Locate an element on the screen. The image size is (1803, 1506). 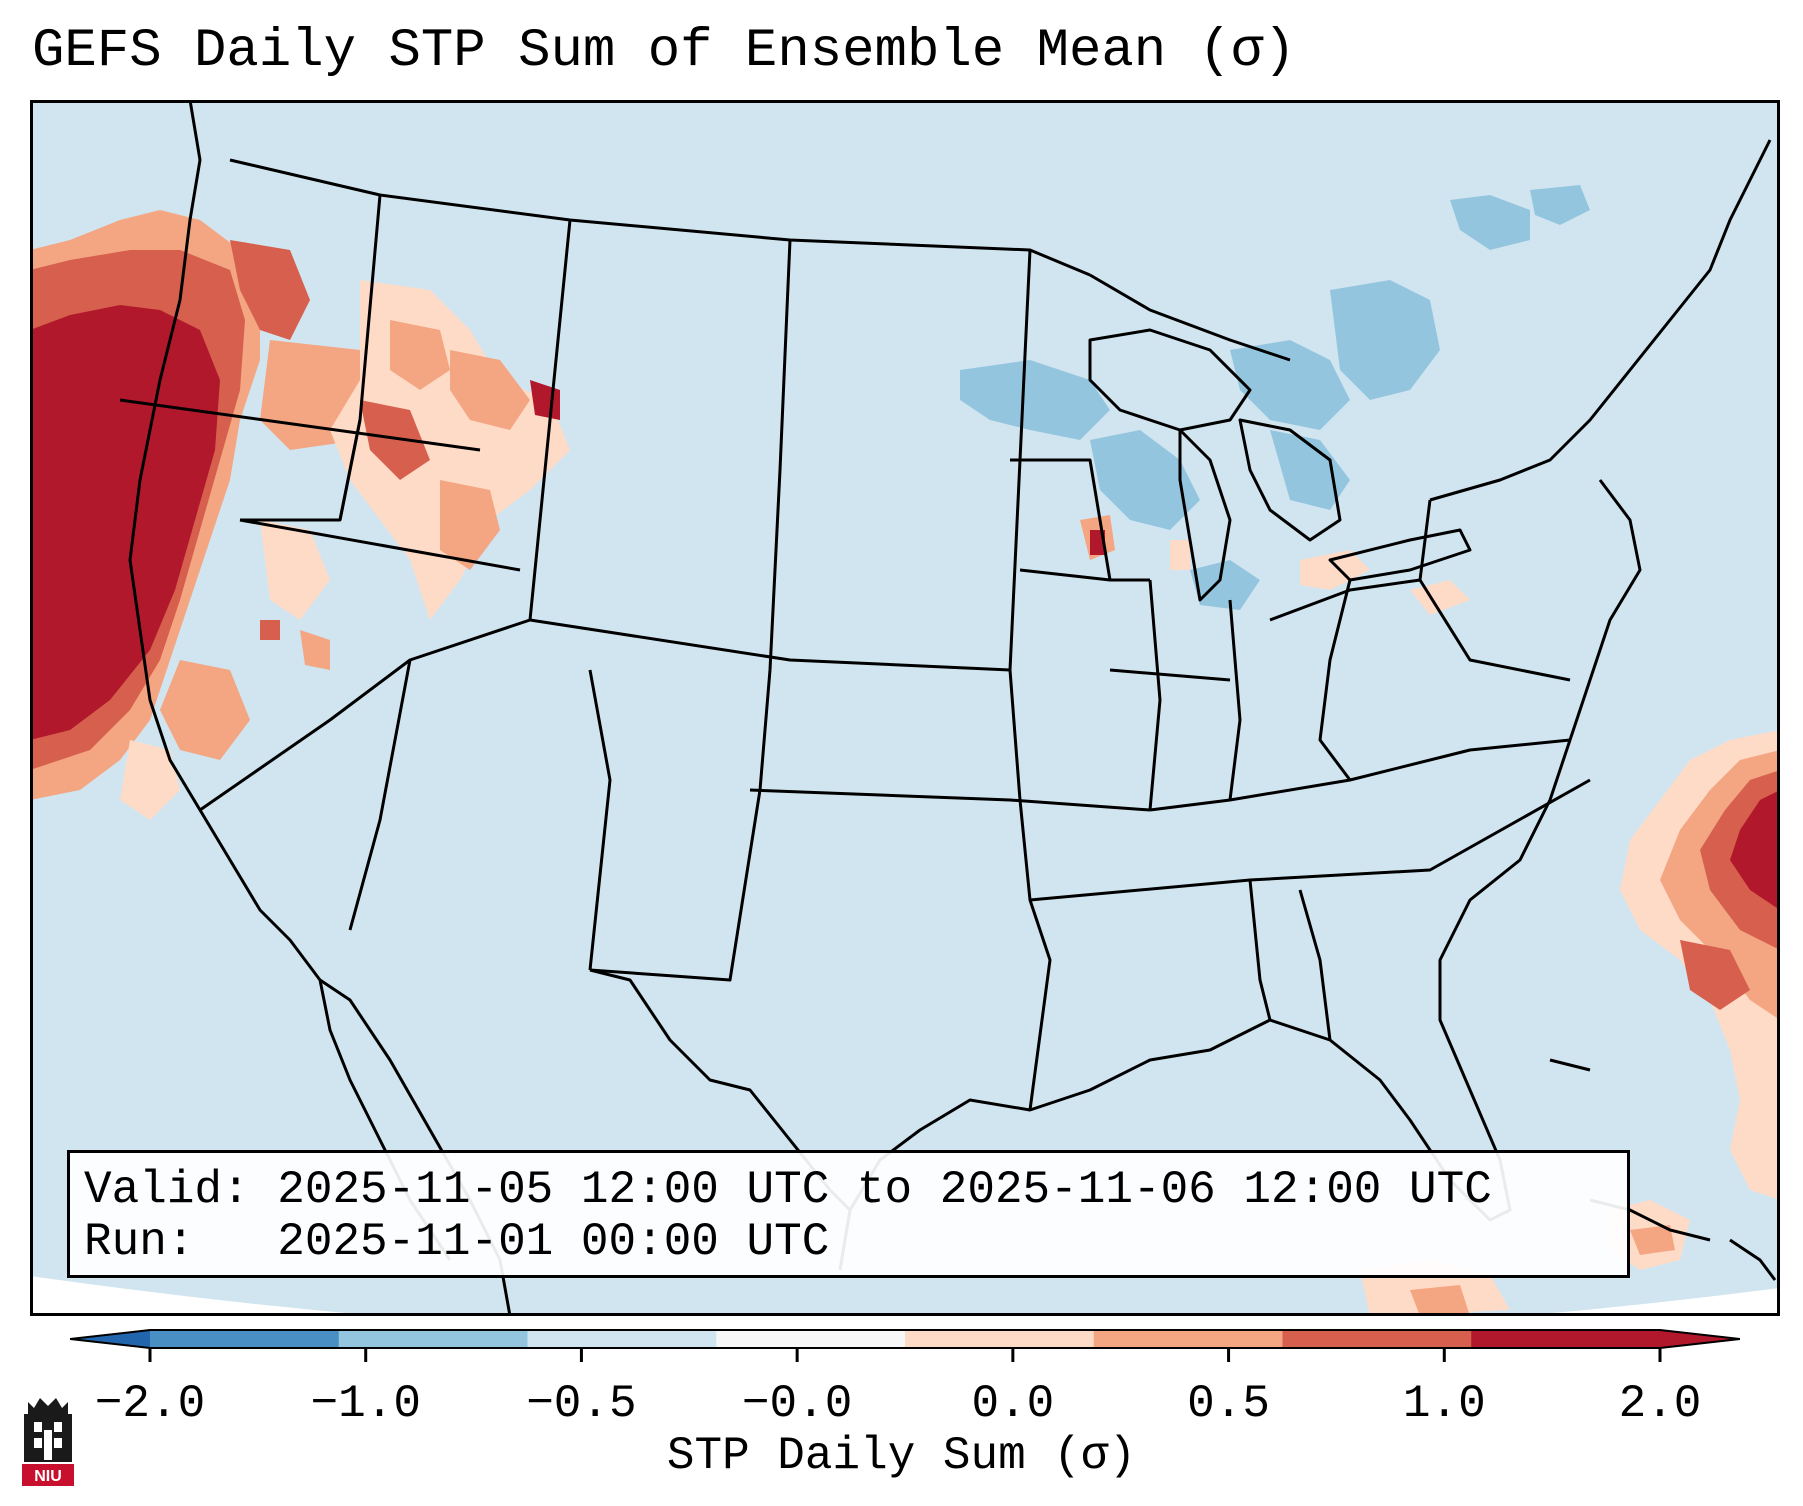
colorbar: −2.0 −1.0 −0.5 −0.0 0.0 0.5 1.0 2.0 is located at coordinates (905, 1382).